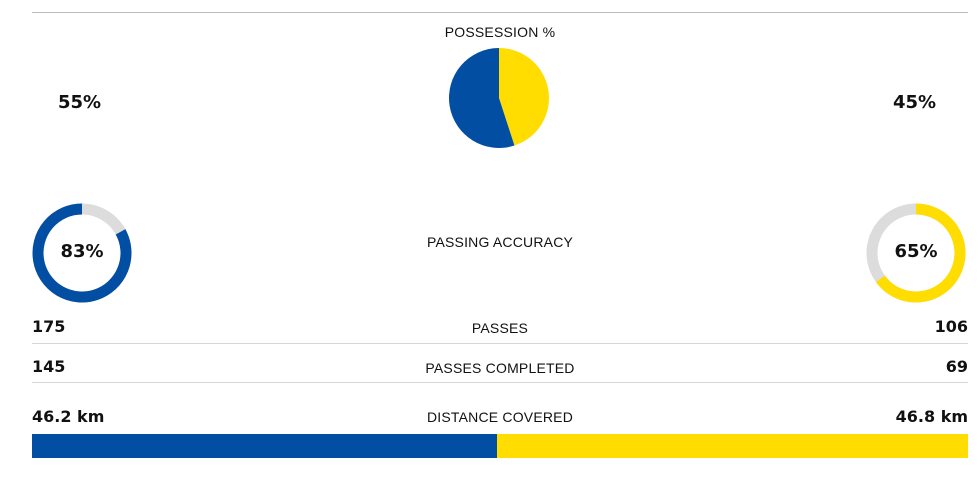 The height and width of the screenshot is (498, 980). I want to click on possession-pie-chart, so click(499, 98).